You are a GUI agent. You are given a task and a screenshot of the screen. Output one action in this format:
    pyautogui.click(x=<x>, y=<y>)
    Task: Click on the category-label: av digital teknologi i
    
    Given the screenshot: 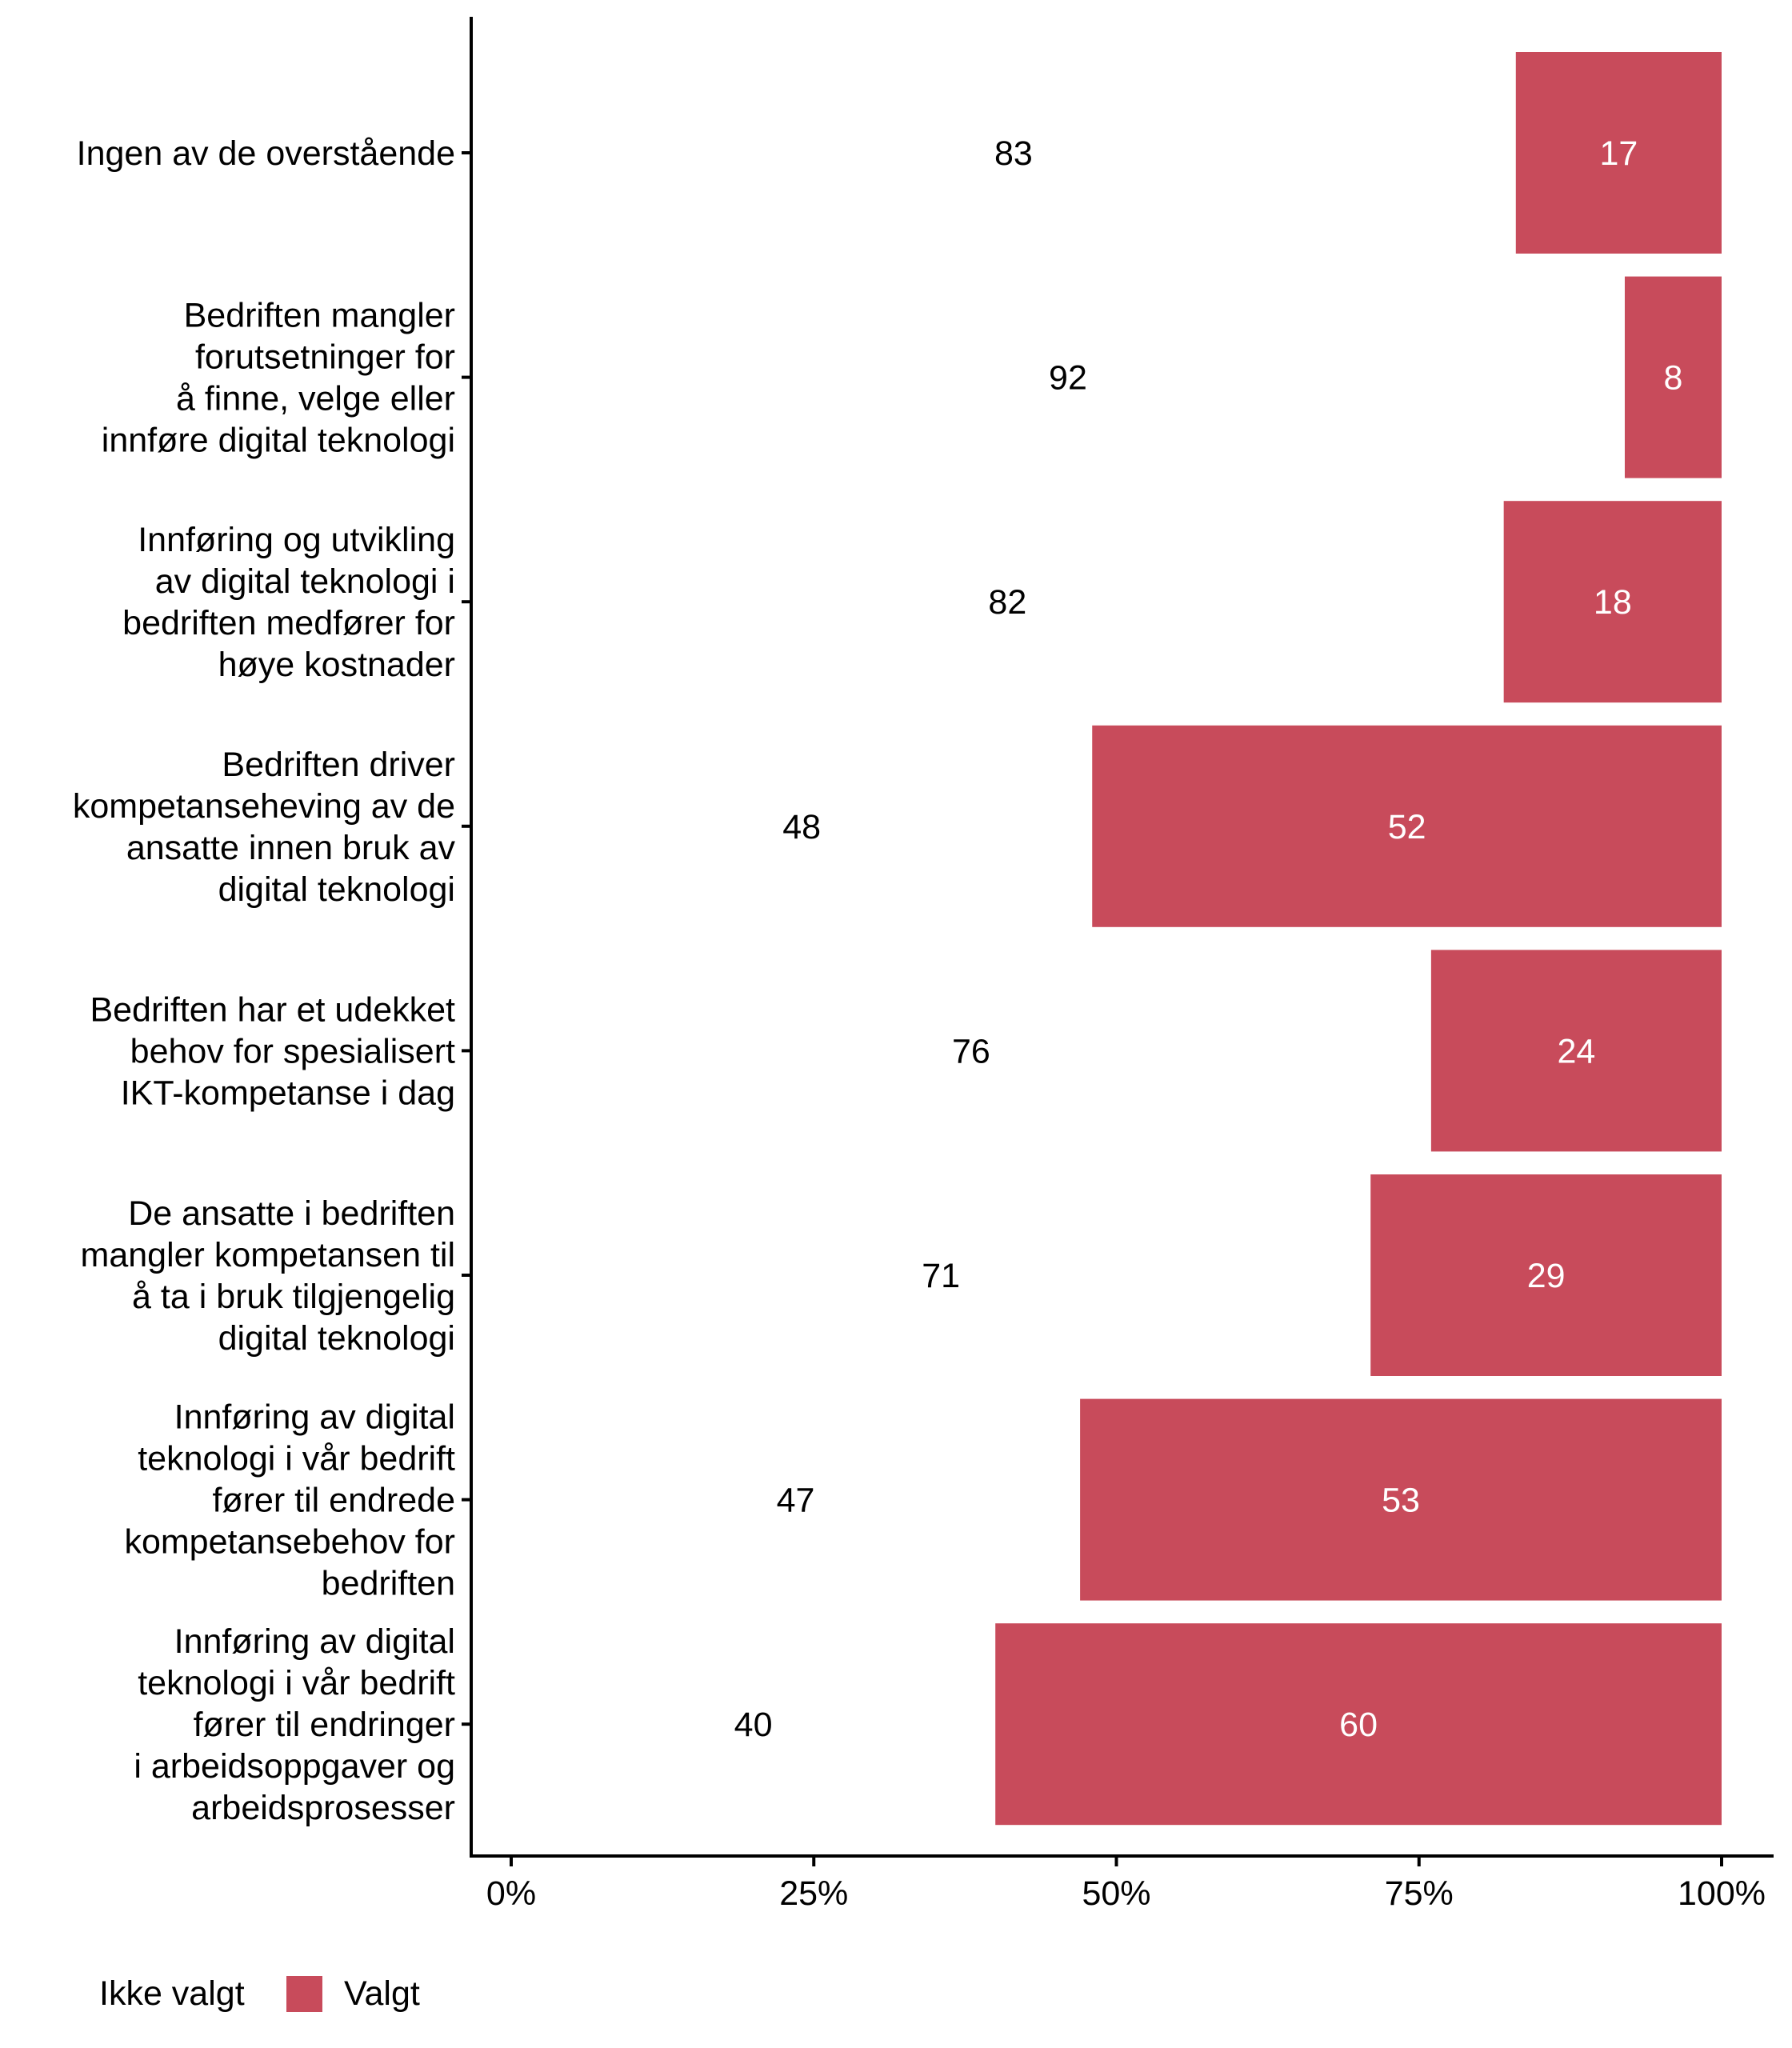 What is the action you would take?
    pyautogui.click(x=305, y=581)
    